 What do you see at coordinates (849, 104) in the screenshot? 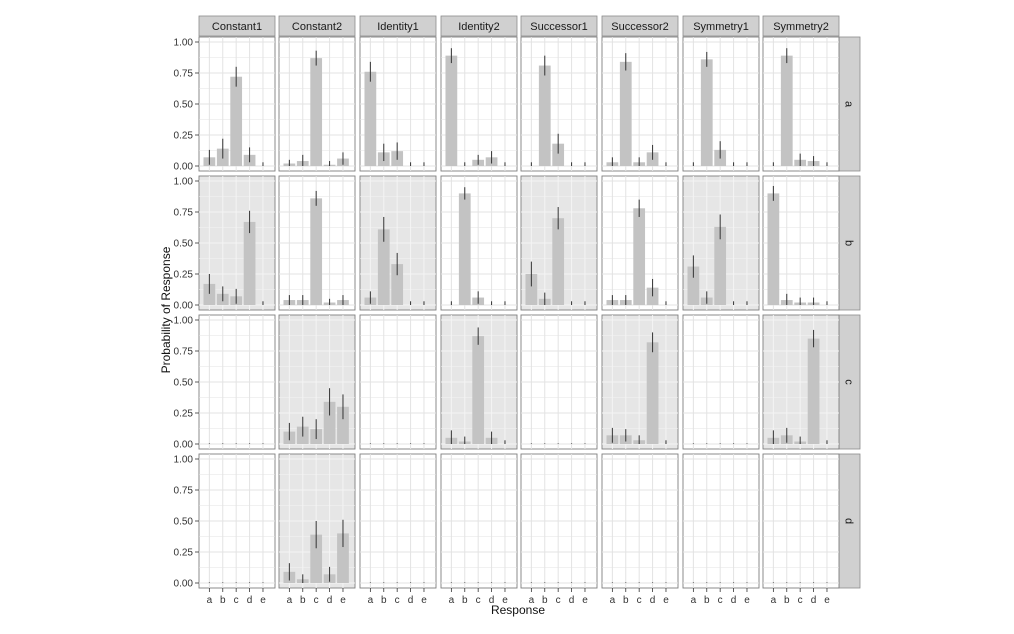
I see `row-strip-label: a` at bounding box center [849, 104].